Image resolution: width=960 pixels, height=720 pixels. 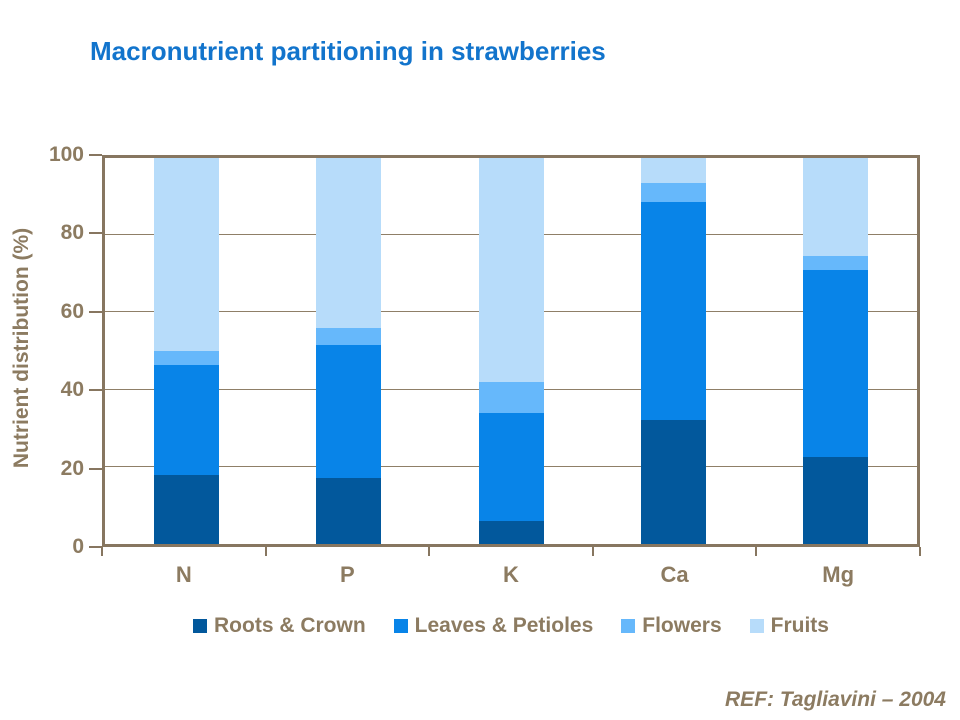 What do you see at coordinates (349, 412) in the screenshot?
I see `segment-p-leaves-petioles` at bounding box center [349, 412].